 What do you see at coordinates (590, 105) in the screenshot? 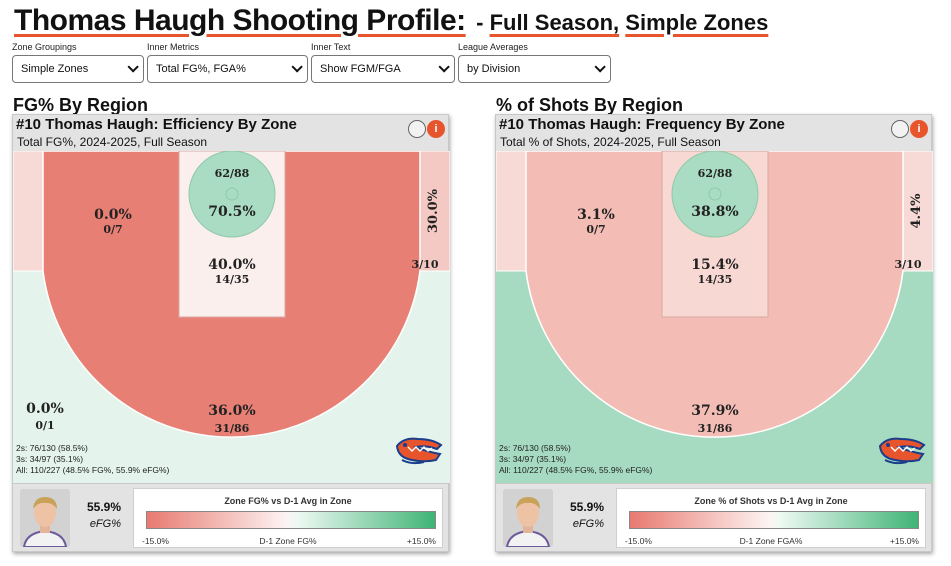
I see `shots-by-region-heading: % of Shots By Region` at bounding box center [590, 105].